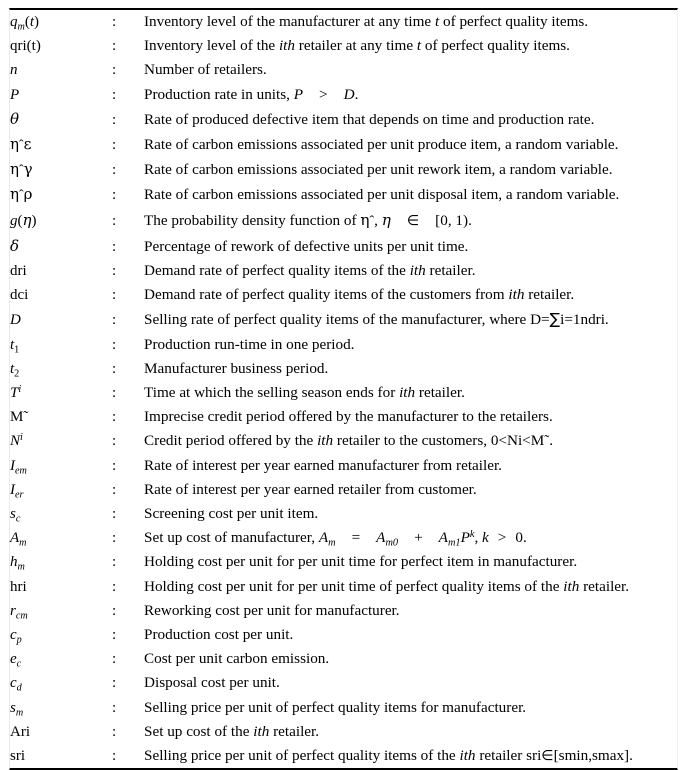  Describe the element at coordinates (19, 295) in the screenshot. I see `notation-symbol: dci` at that location.